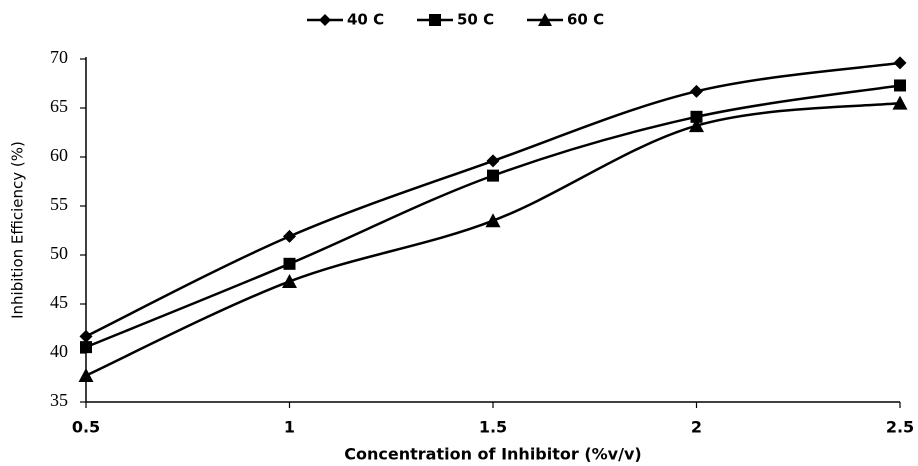 The width and height of the screenshot is (918, 466). Describe the element at coordinates (289, 427) in the screenshot. I see `x-tick-label: 1` at that location.